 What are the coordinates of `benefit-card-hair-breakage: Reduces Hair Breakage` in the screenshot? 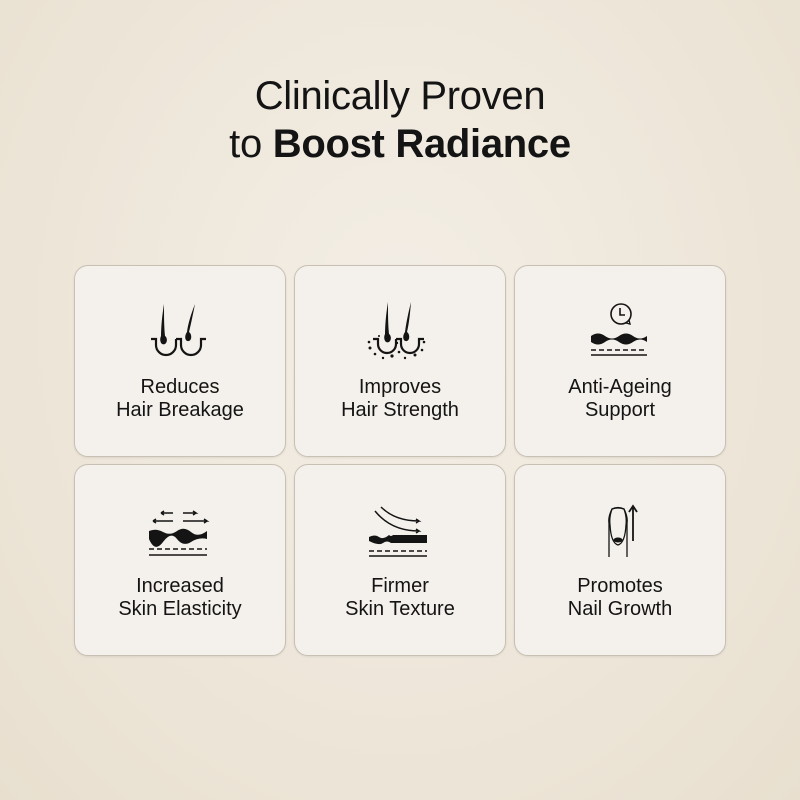 It's located at (180, 361).